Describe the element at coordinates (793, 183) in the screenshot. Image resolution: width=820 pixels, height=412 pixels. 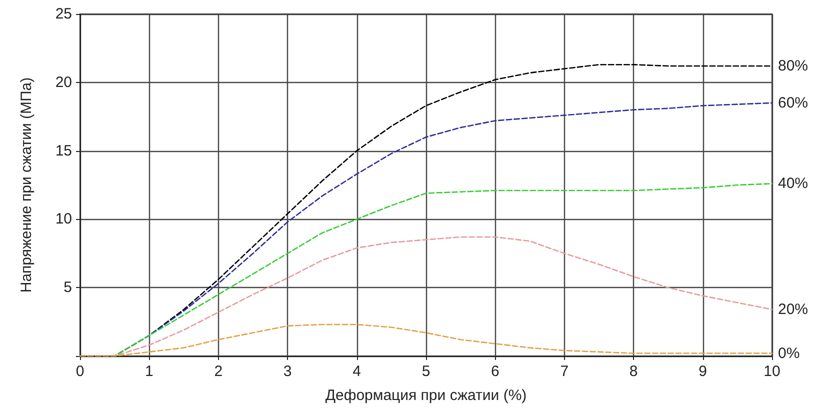
I see `series-label: 40%` at that location.